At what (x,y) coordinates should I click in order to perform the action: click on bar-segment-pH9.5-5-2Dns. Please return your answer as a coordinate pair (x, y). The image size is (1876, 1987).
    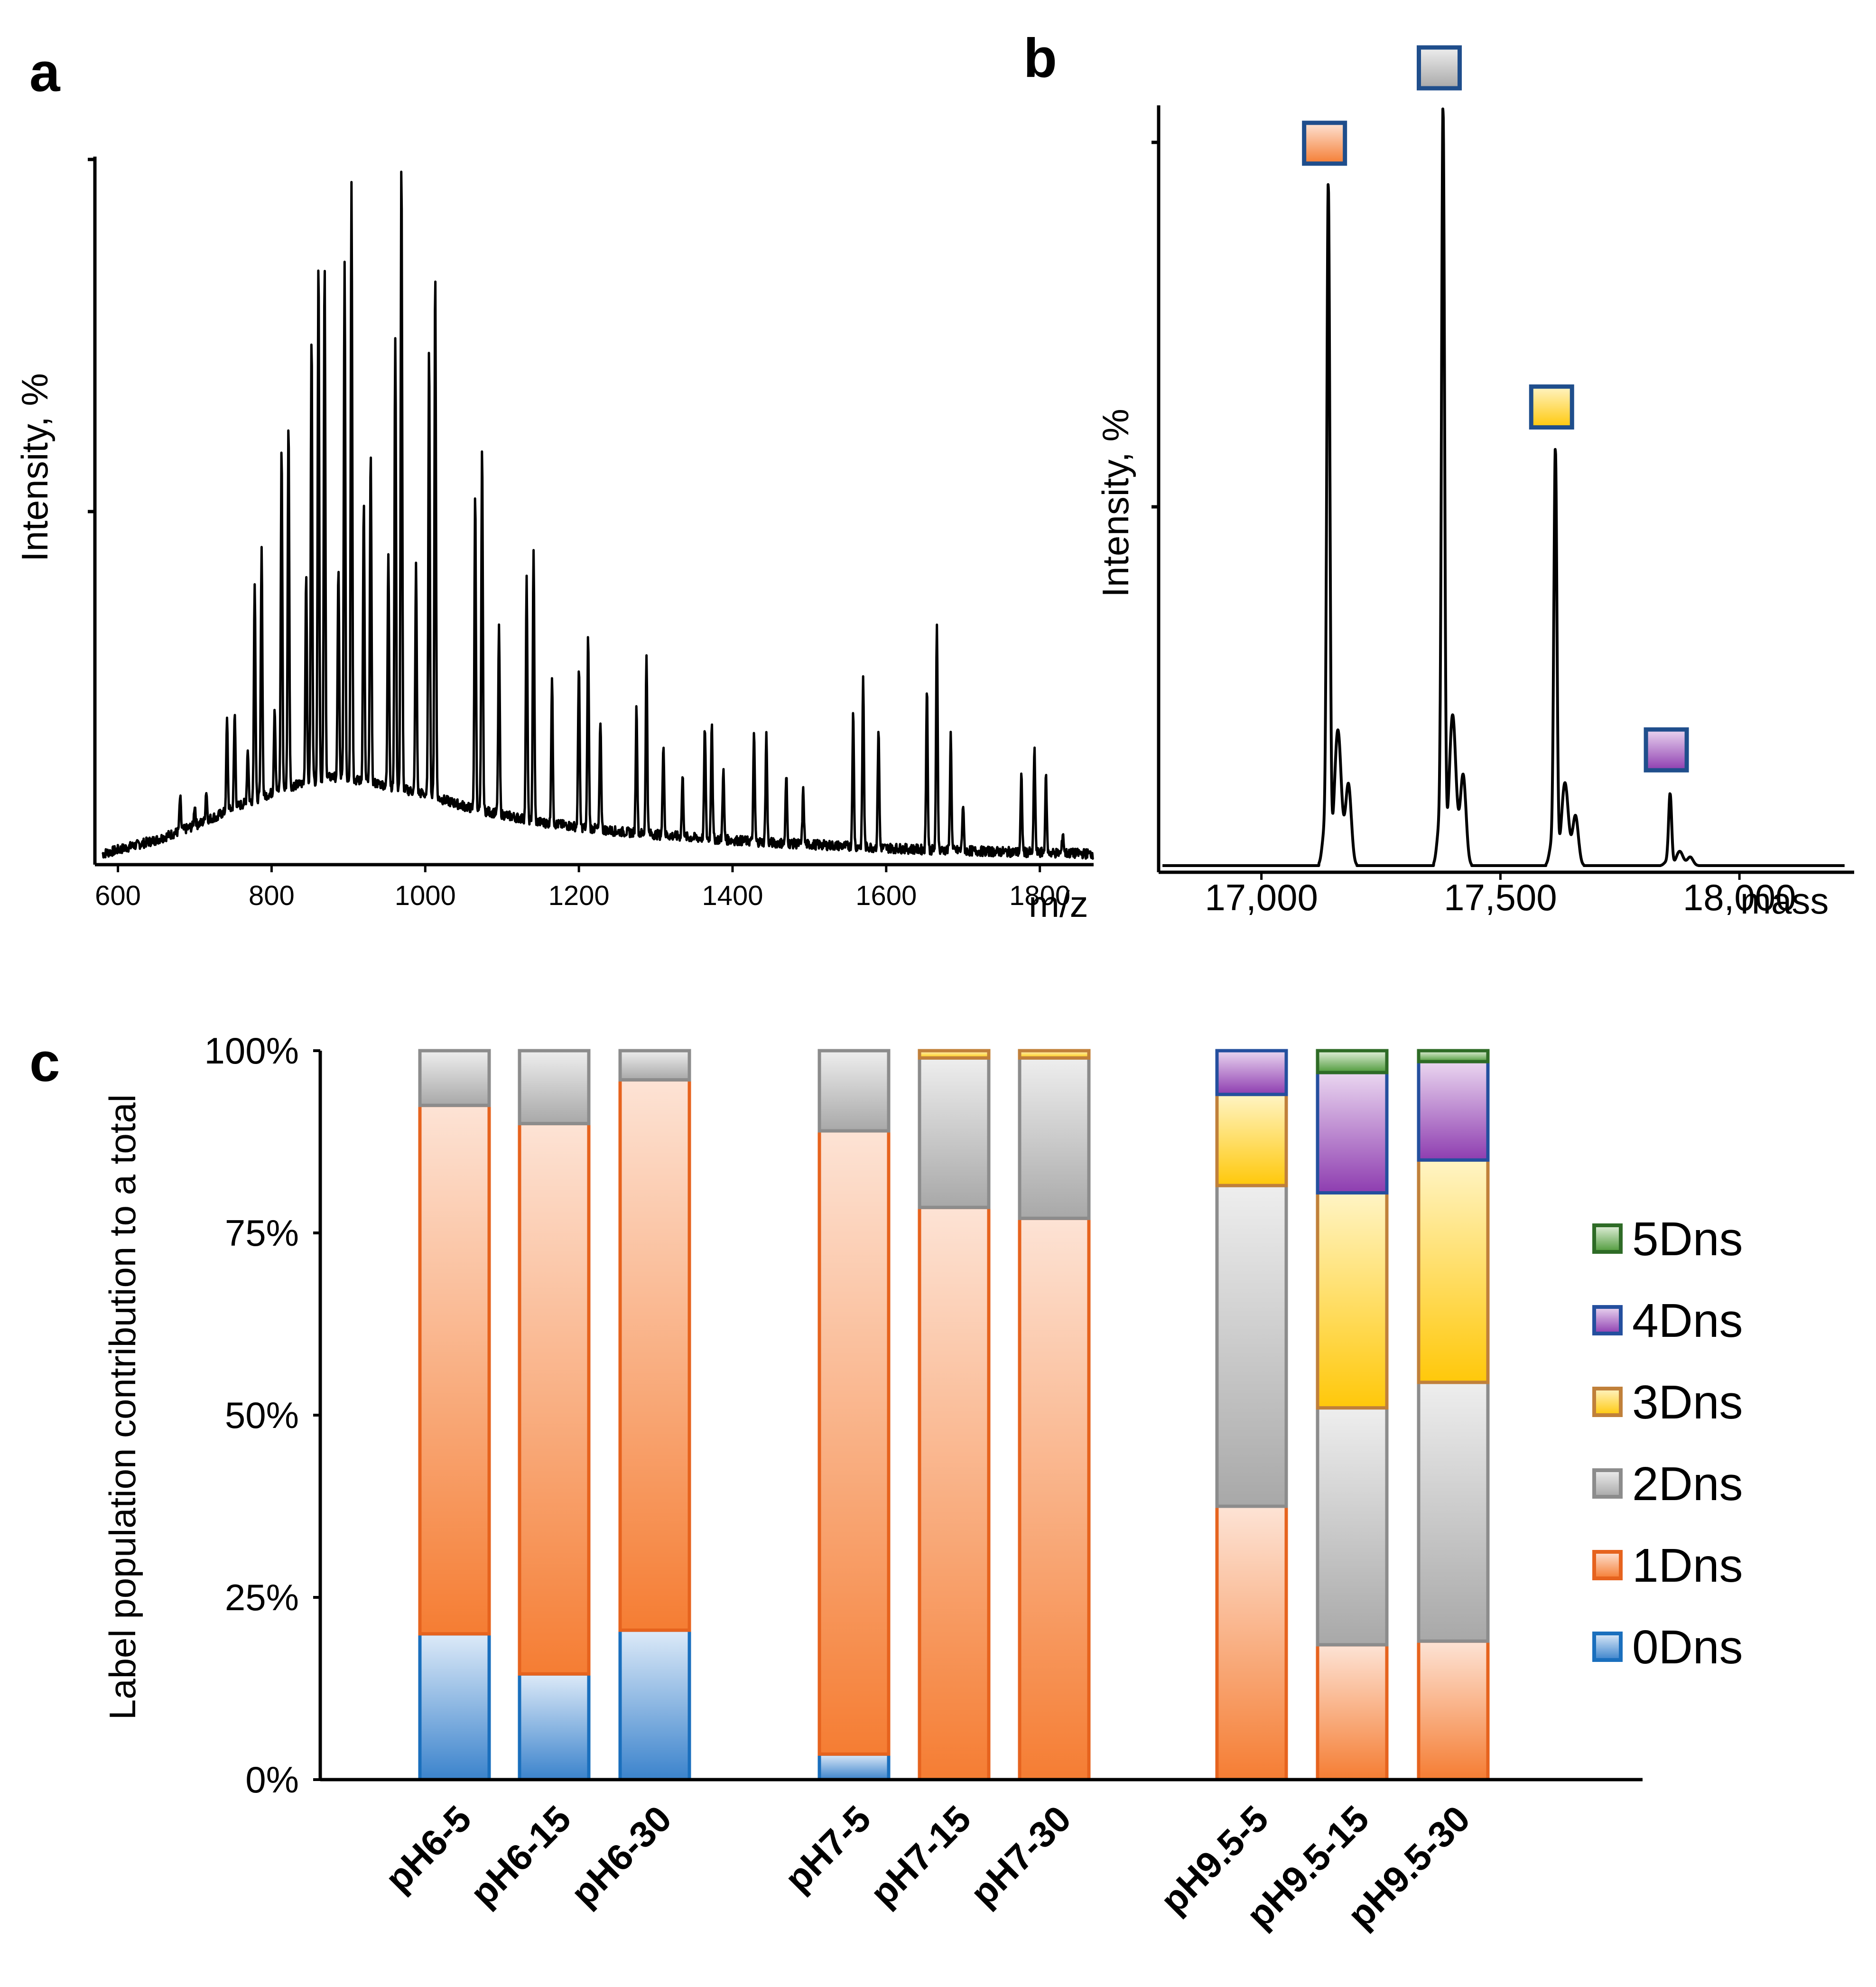
    Looking at the image, I should click on (1251, 1346).